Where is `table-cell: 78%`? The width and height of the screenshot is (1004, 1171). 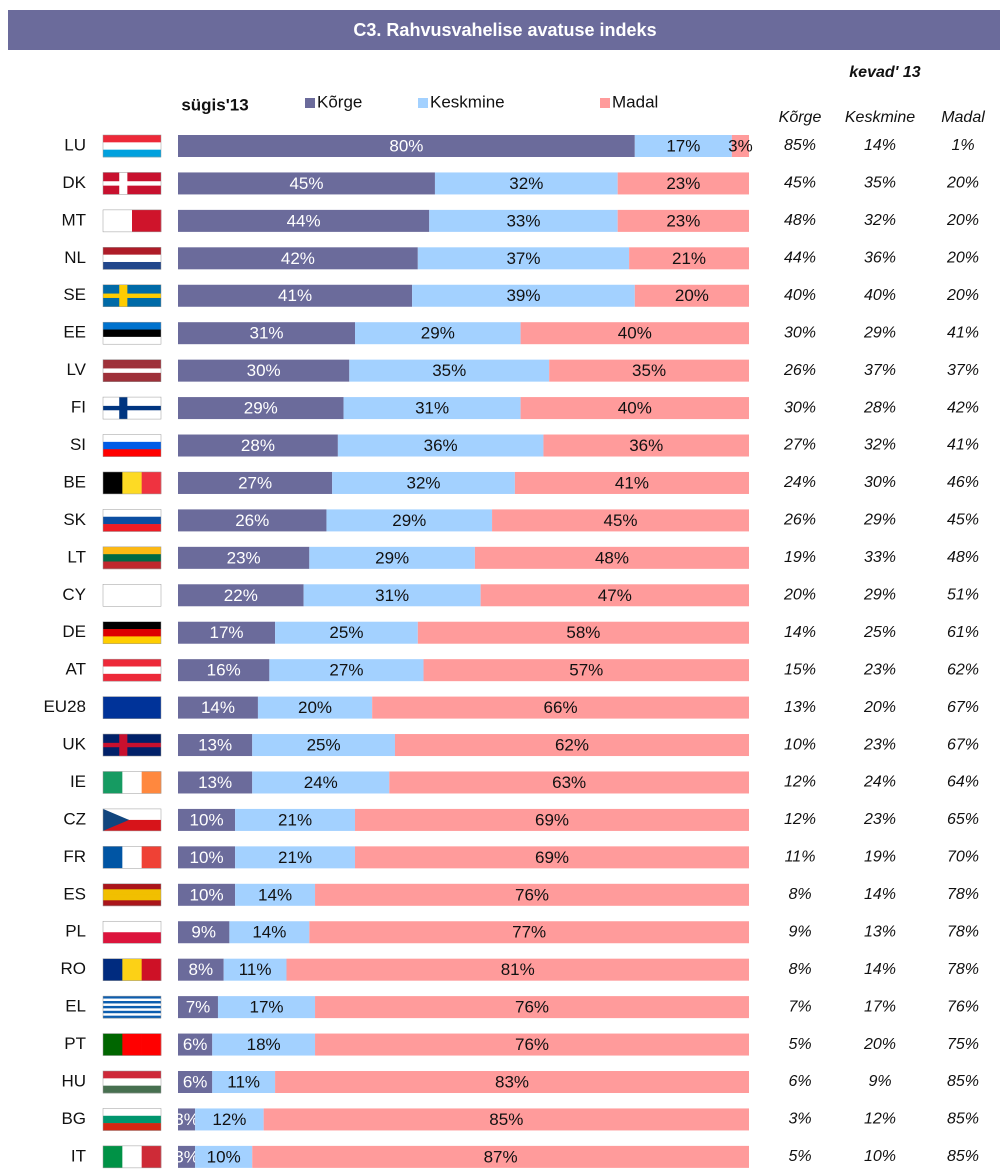 table-cell: 78% is located at coordinates (963, 894).